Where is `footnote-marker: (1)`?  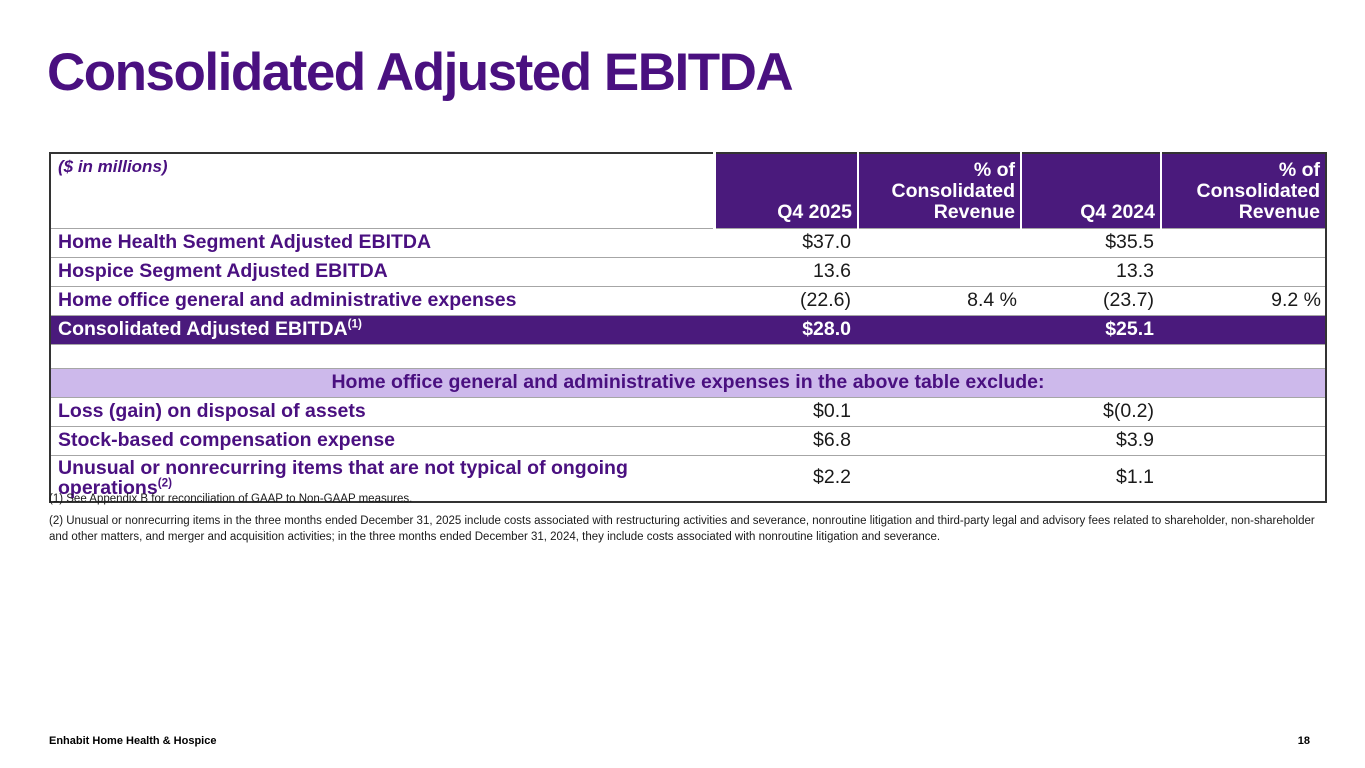 footnote-marker: (1) is located at coordinates (354, 324).